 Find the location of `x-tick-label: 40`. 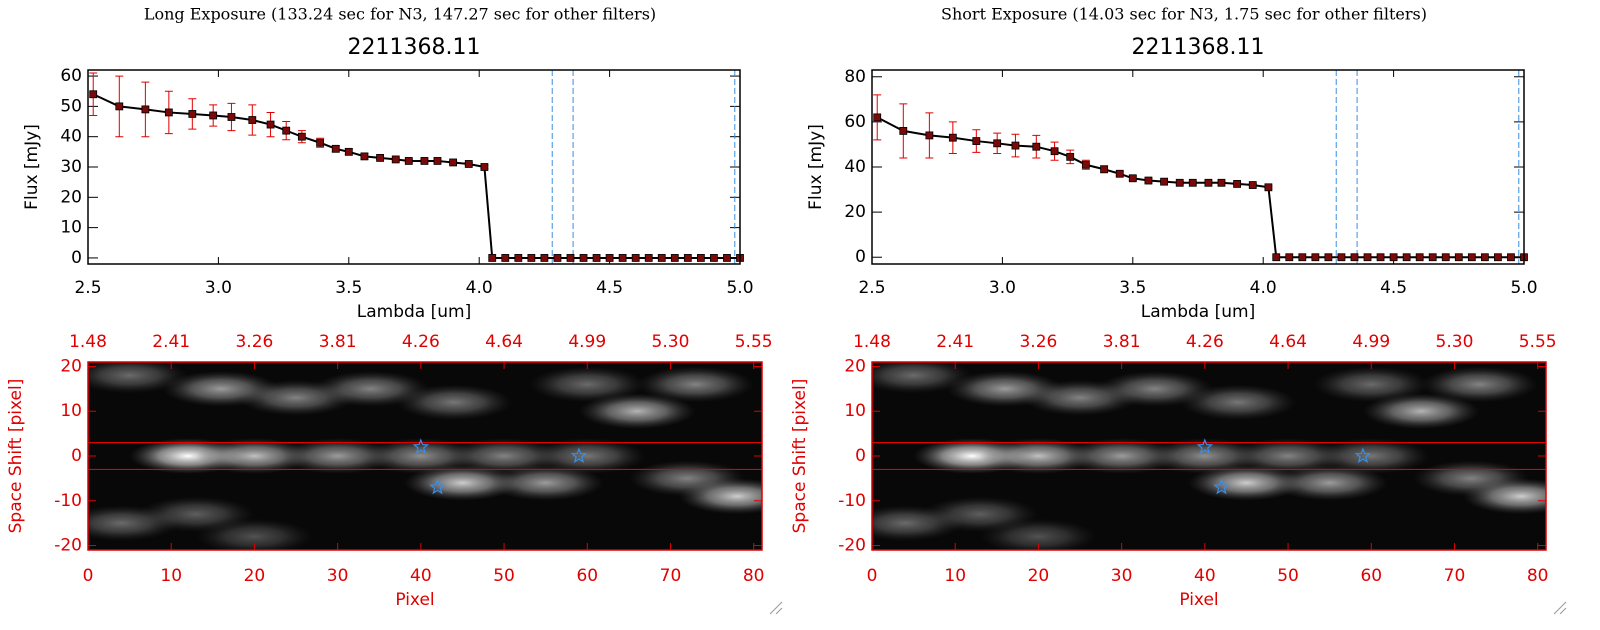

x-tick-label: 40 is located at coordinates (421, 576).